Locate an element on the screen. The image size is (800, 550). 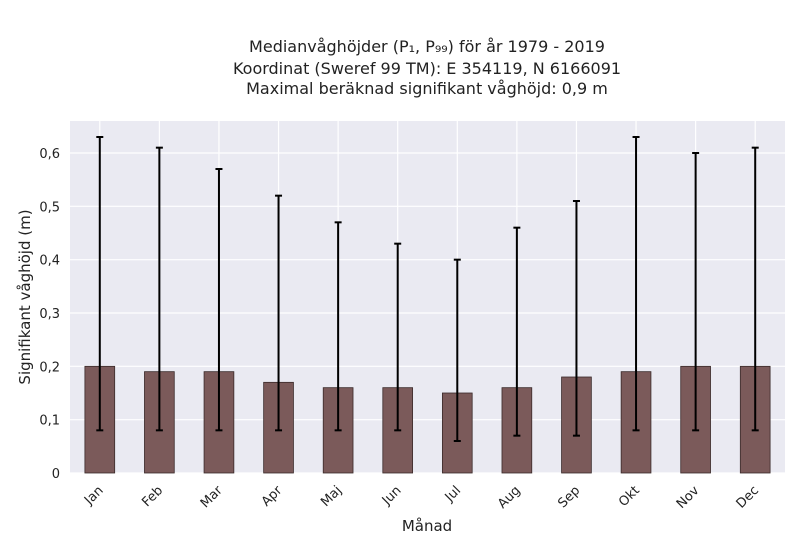
error-bar-okt is located at coordinates (636, 284).